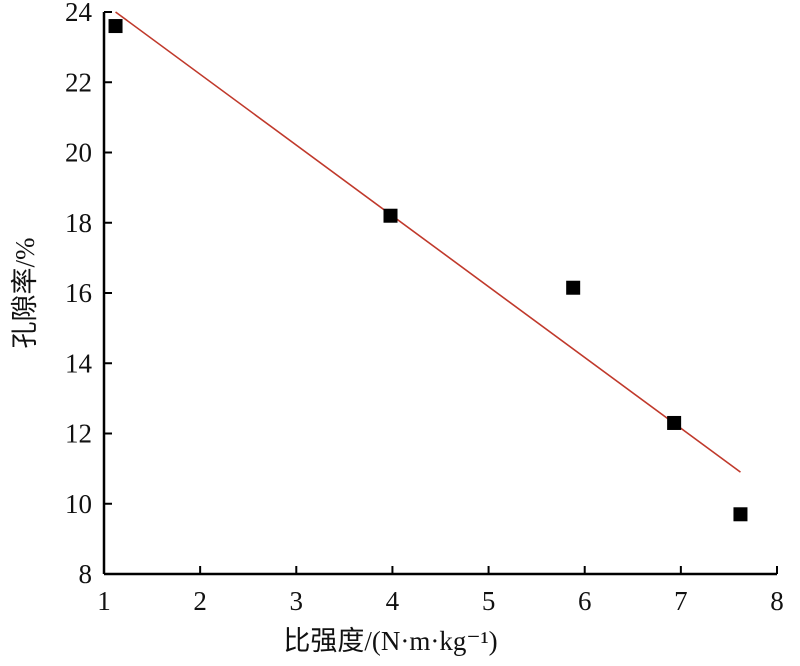 This screenshot has height=666, width=800. What do you see at coordinates (79, 13) in the screenshot?
I see `y-tick-label: 24` at bounding box center [79, 13].